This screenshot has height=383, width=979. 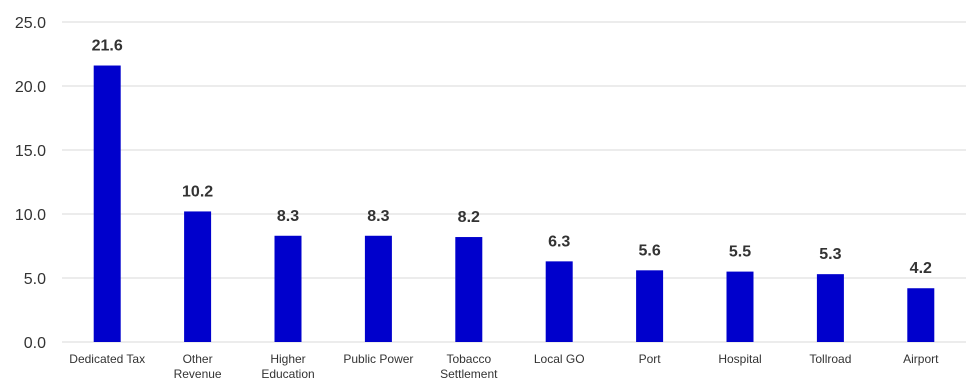 What do you see at coordinates (559, 359) in the screenshot?
I see `category-label: Local GO` at bounding box center [559, 359].